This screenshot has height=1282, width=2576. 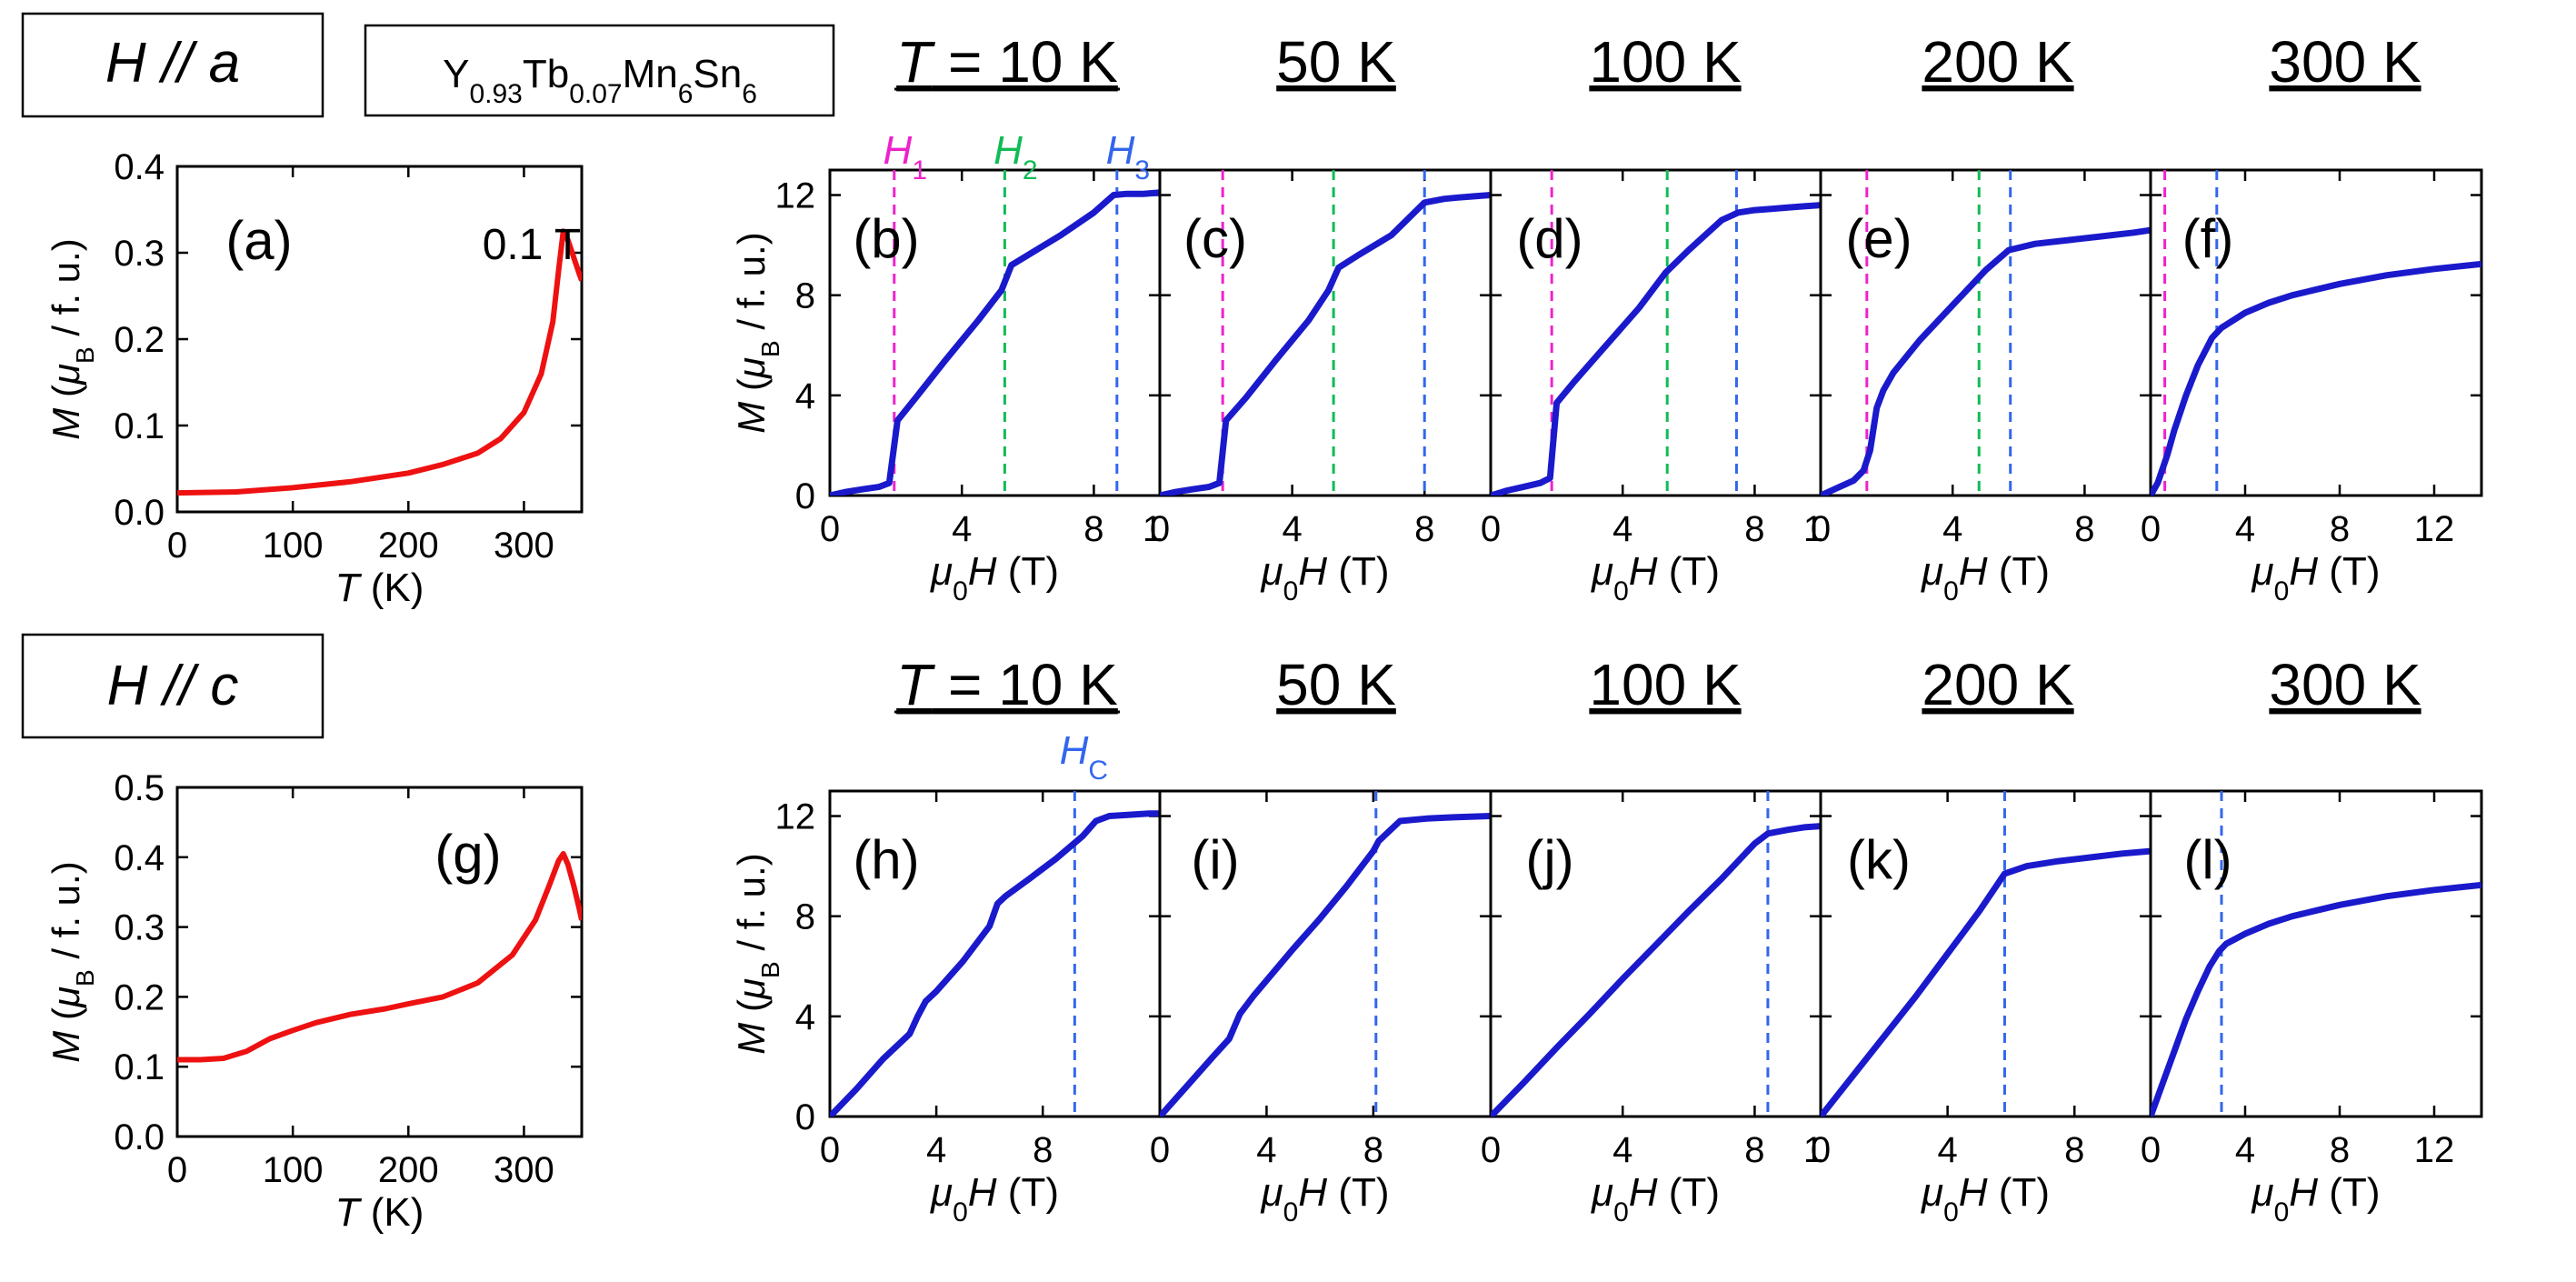 What do you see at coordinates (2345, 62) in the screenshot?
I see `temperature-header: 300 K` at bounding box center [2345, 62].